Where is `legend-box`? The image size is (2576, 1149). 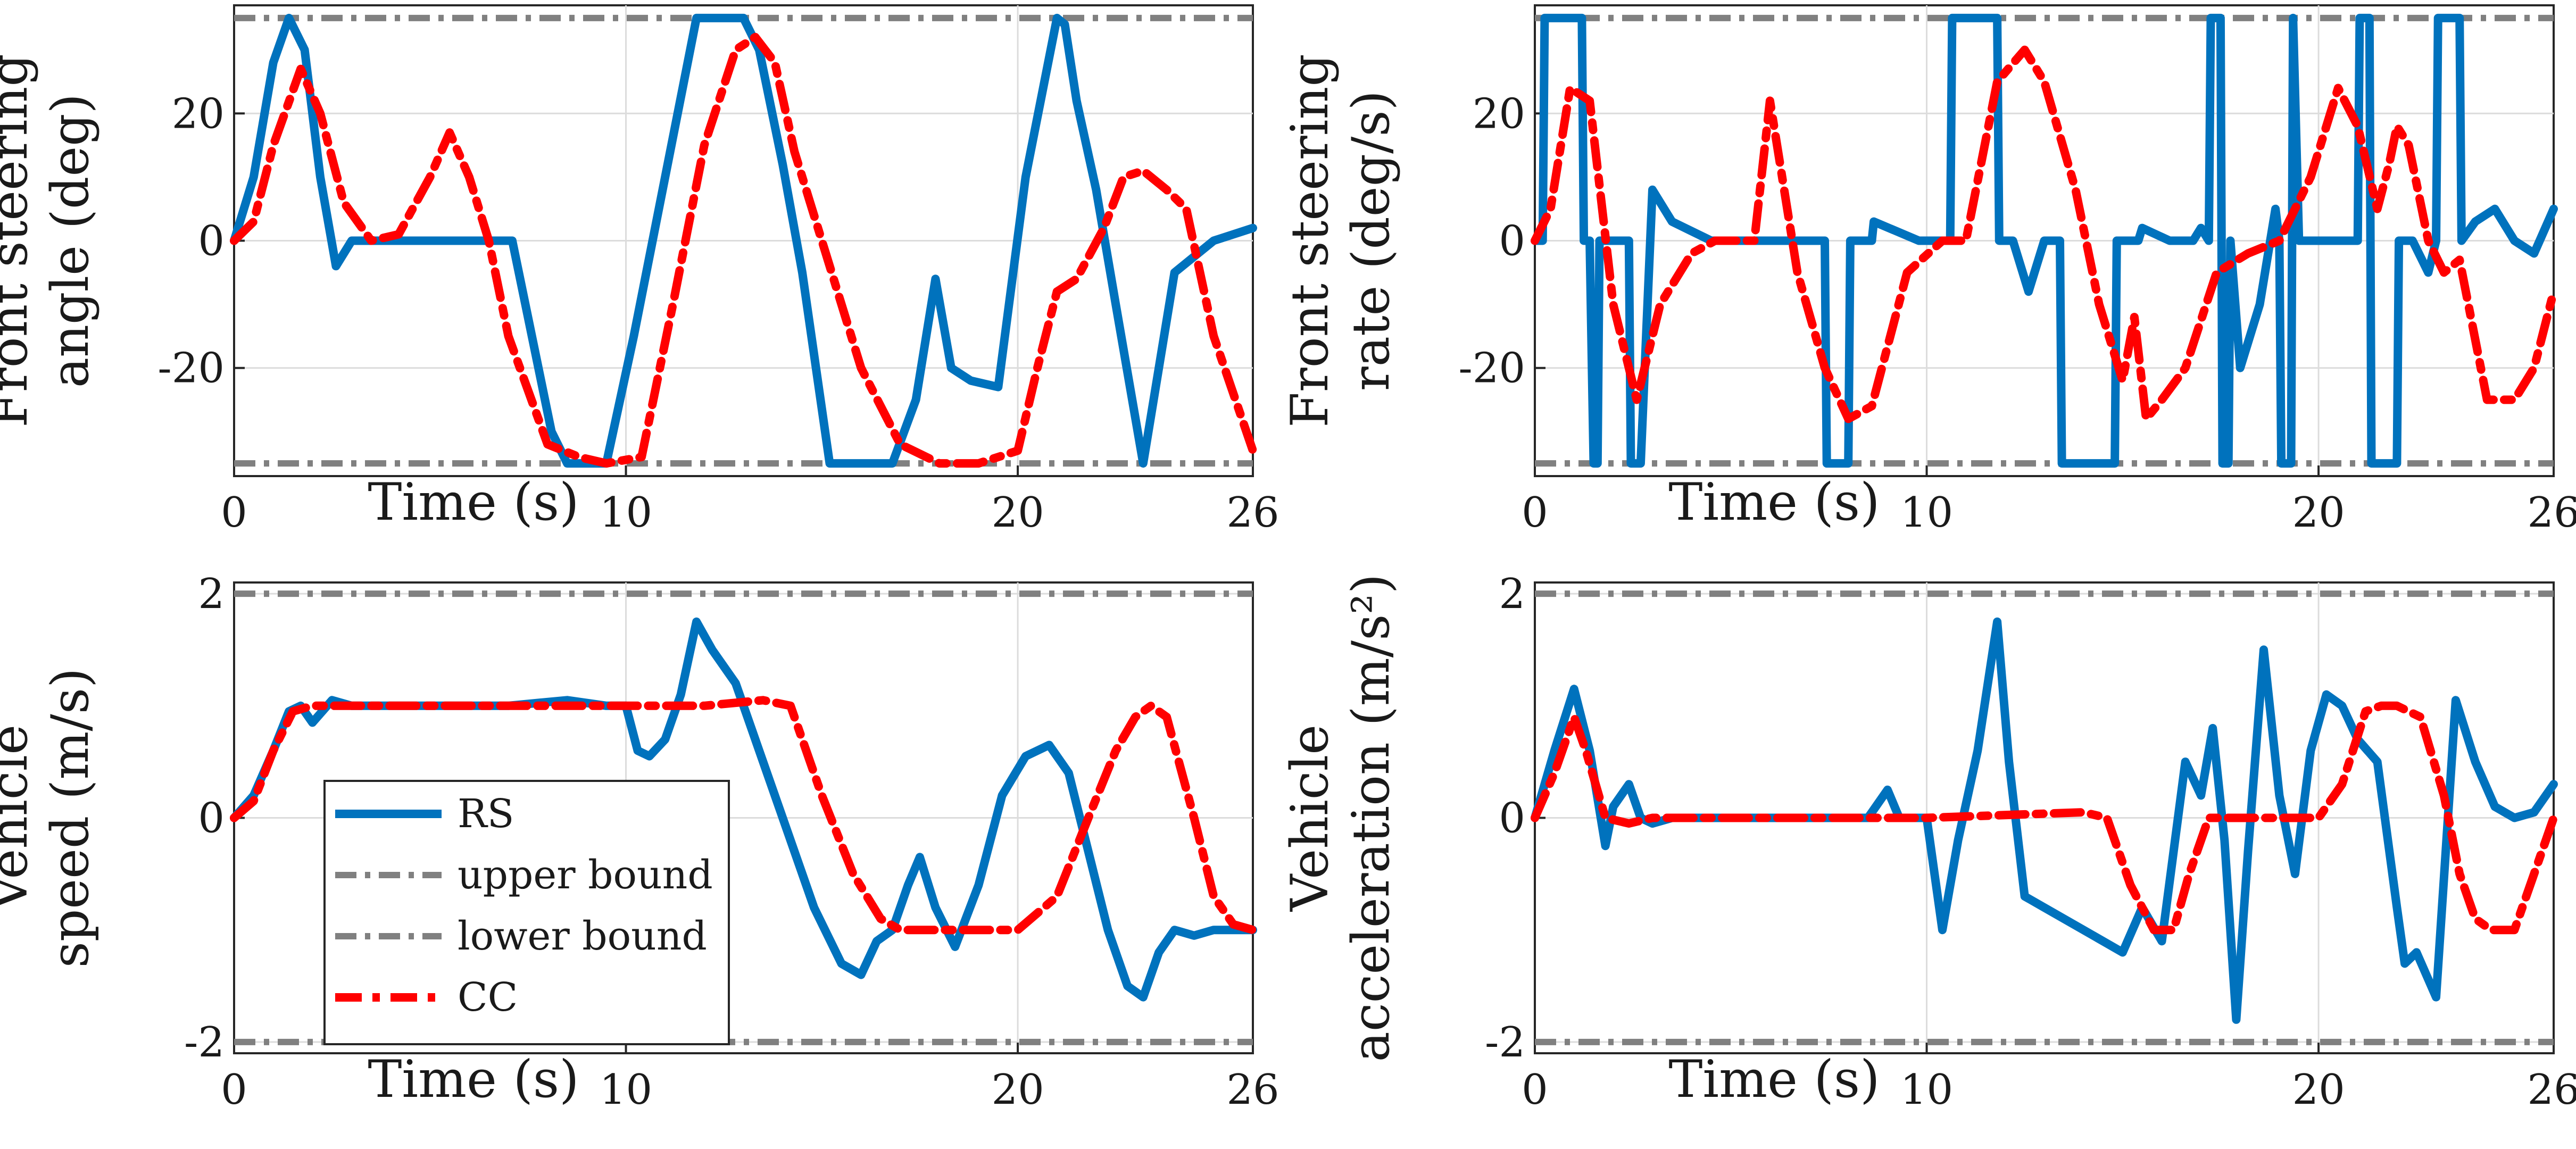
legend-box is located at coordinates (526, 912).